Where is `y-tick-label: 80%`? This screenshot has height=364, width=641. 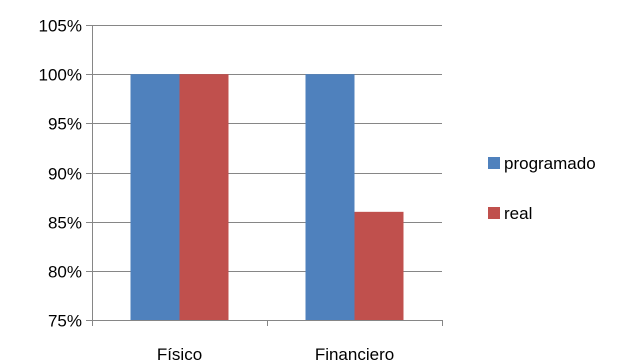
y-tick-label: 80% is located at coordinates (65, 272).